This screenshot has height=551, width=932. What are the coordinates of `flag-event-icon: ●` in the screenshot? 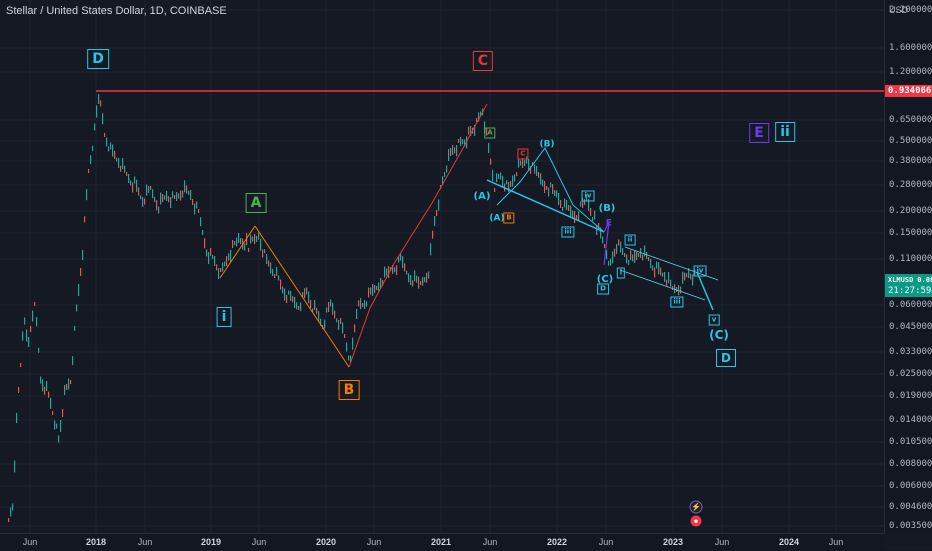 It's located at (696, 521).